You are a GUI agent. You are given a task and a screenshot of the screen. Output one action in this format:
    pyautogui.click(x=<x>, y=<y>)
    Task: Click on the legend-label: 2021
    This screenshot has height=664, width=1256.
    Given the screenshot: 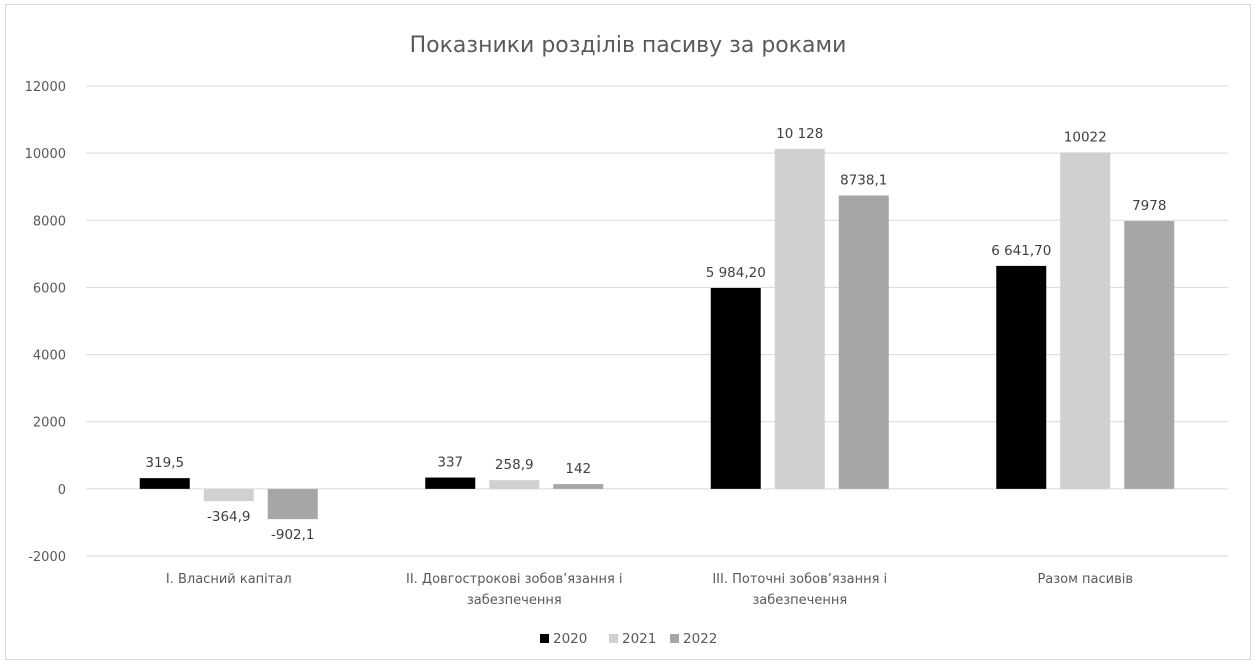 What is the action you would take?
    pyautogui.click(x=639, y=639)
    